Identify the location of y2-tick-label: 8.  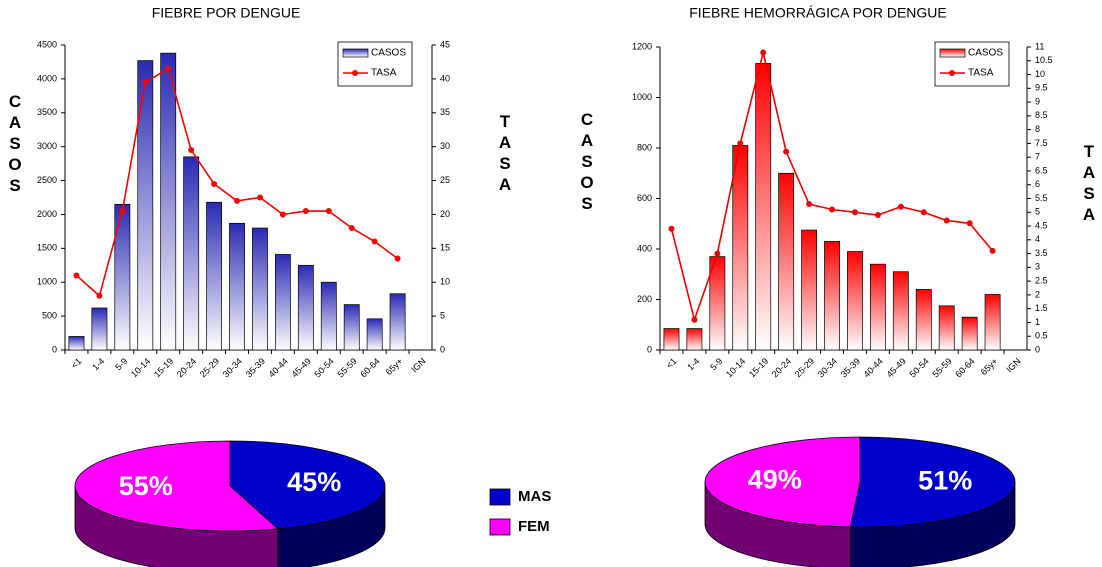
(1037, 129).